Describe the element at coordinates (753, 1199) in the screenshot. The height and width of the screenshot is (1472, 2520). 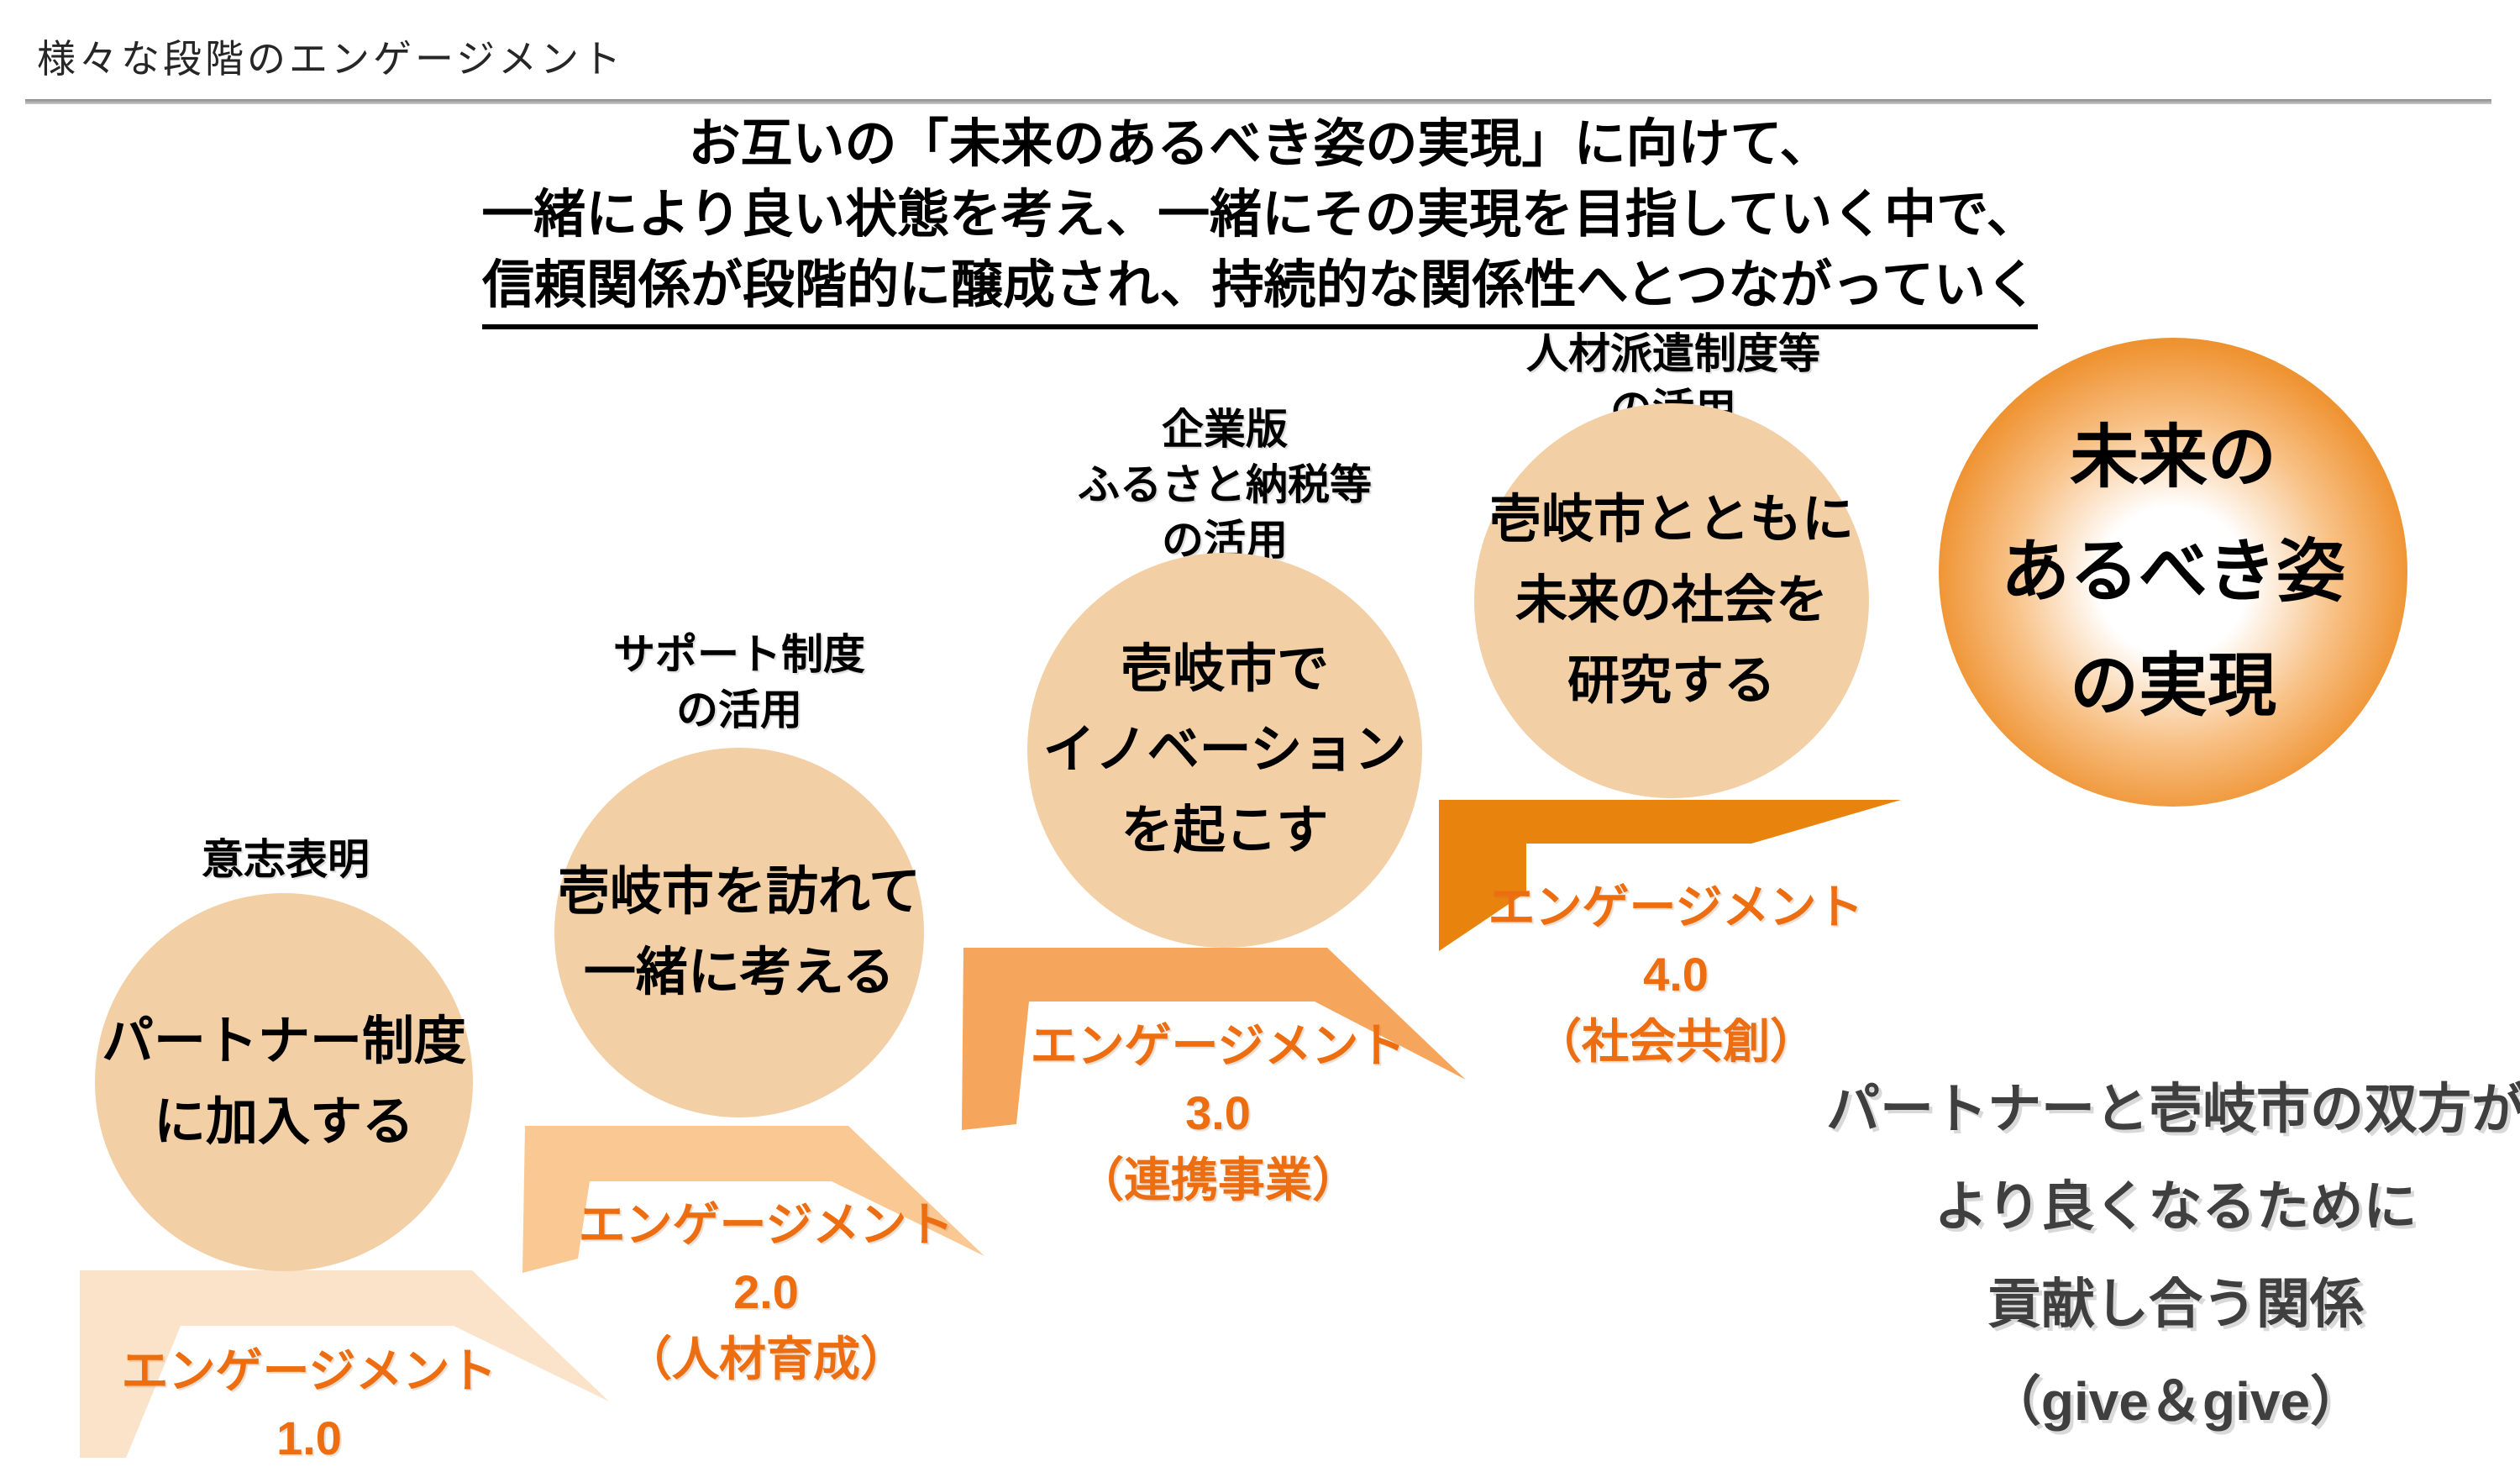
I see `step-2-shape` at that location.